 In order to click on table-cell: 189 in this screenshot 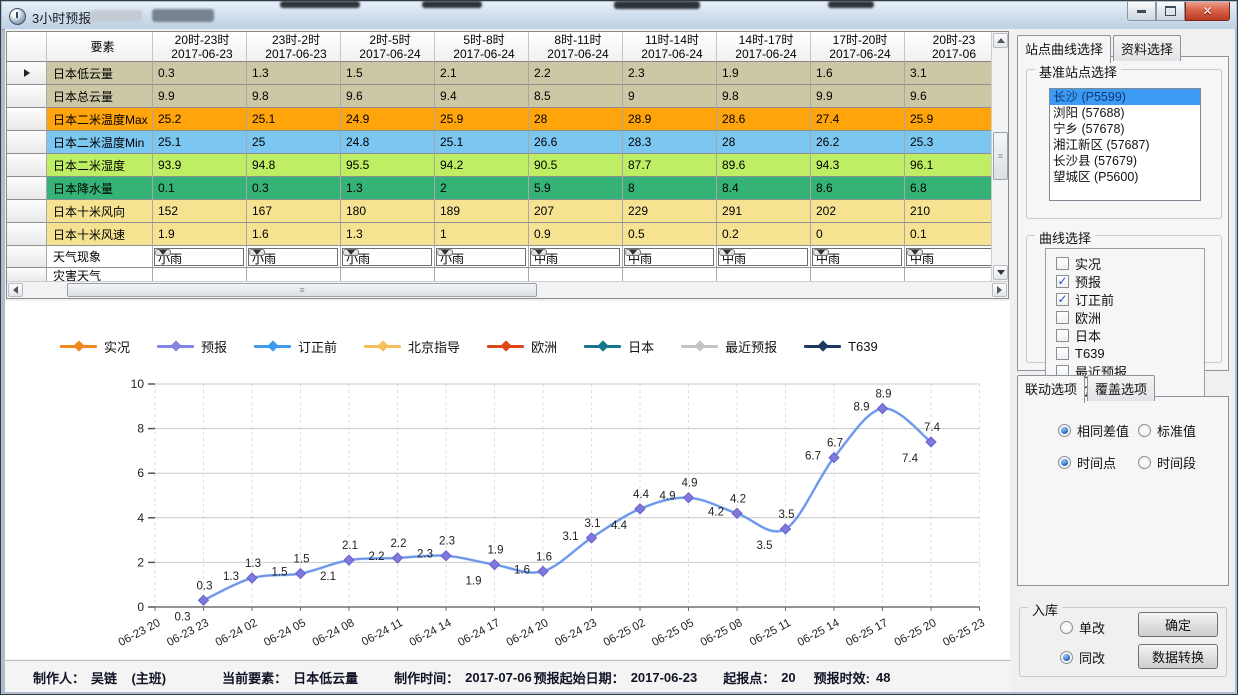, I will do `click(482, 211)`.